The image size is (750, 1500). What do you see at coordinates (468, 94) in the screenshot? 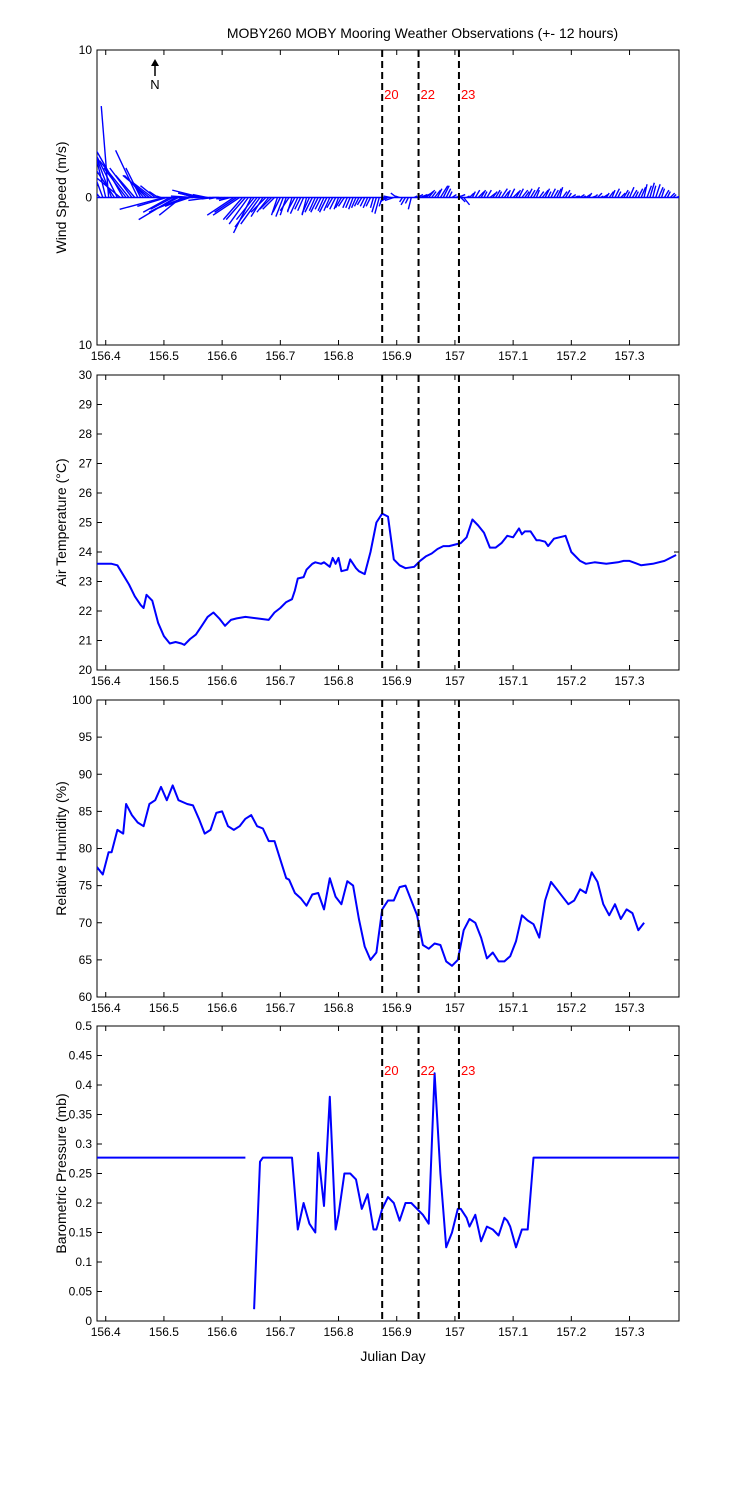
I see `event-marker-label: 23` at bounding box center [468, 94].